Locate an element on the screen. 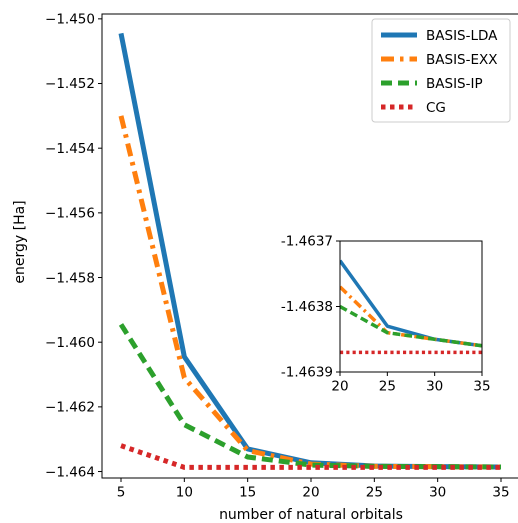 This screenshot has width=518, height=523. main-y-tick-label: −1.450 is located at coordinates (70, 20).